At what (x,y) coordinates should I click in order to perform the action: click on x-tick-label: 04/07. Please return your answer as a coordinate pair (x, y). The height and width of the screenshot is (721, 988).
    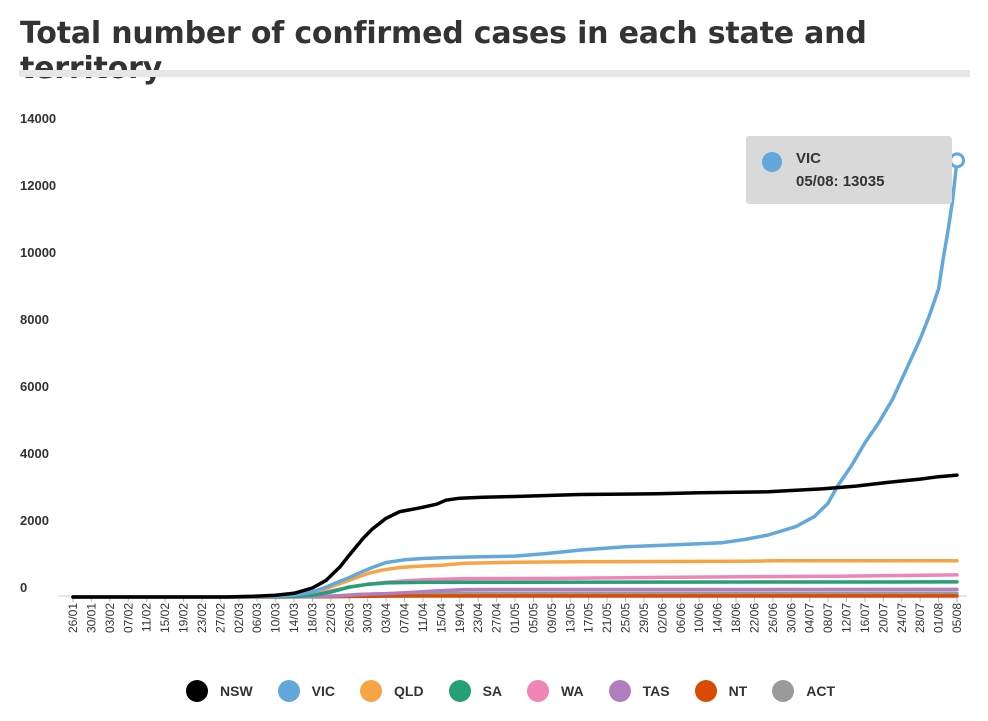
    Looking at the image, I should click on (810, 618).